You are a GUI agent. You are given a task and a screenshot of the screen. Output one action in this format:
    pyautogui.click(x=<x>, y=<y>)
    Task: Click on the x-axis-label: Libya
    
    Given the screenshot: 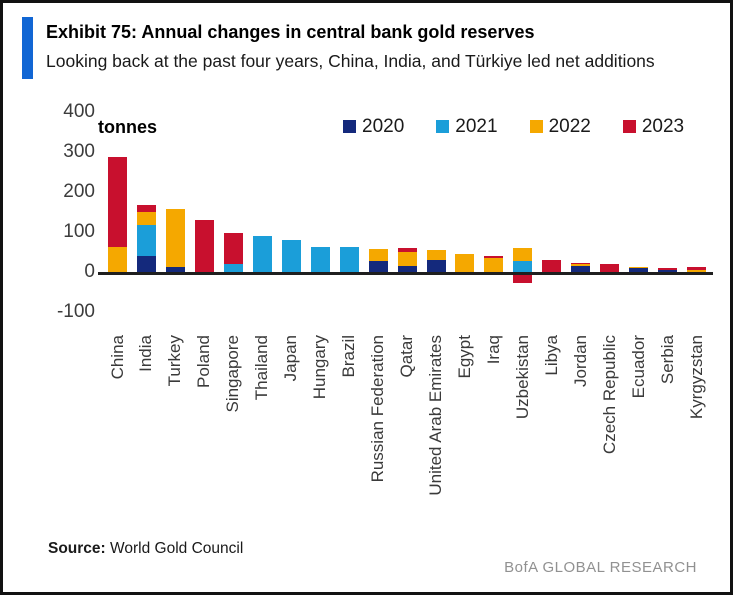 What is the action you would take?
    pyautogui.click(x=551, y=355)
    